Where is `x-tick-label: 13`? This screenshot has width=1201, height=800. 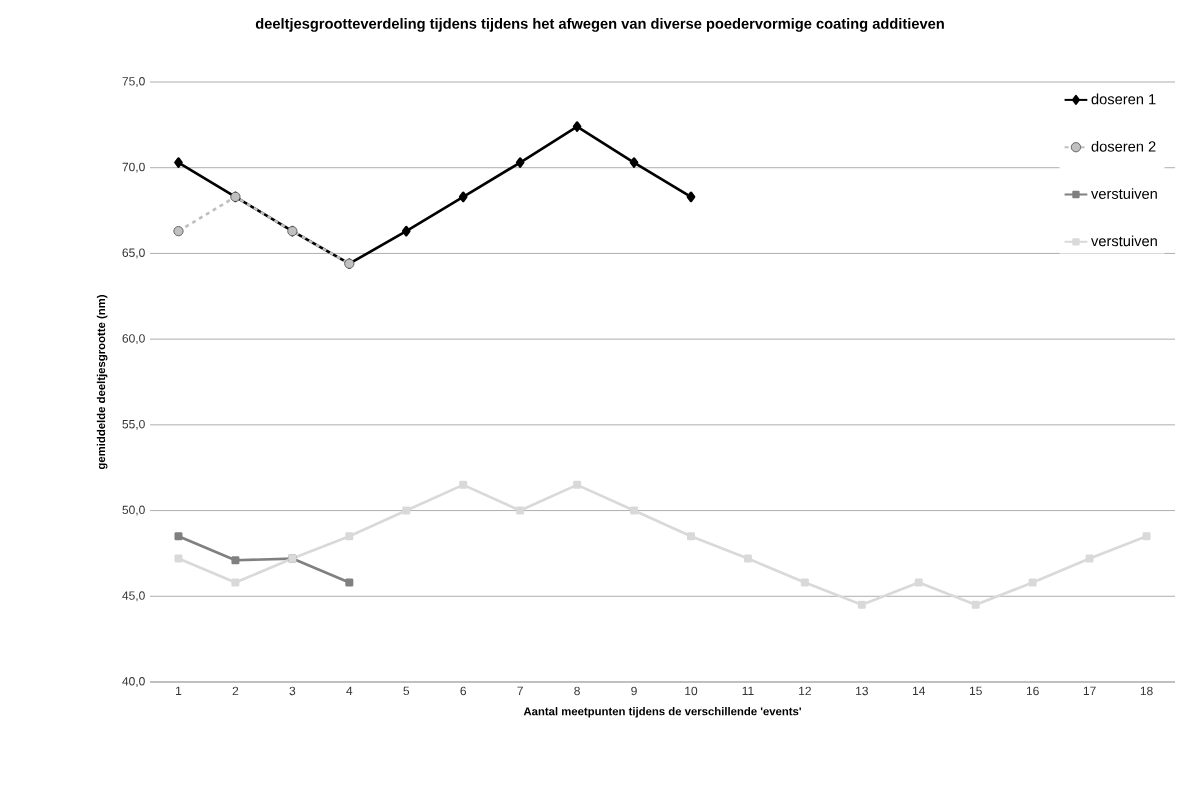 x-tick-label: 13 is located at coordinates (862, 691).